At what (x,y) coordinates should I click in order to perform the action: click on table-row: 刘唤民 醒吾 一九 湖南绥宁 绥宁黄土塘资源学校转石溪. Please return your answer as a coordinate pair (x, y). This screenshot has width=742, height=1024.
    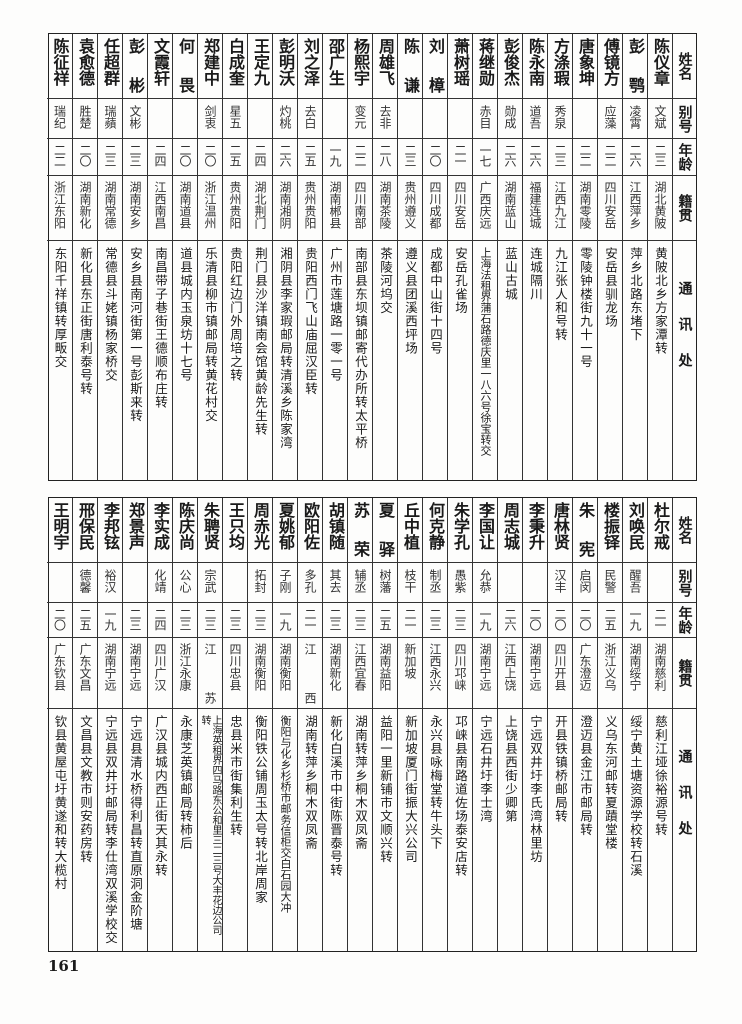
    Looking at the image, I should click on (634, 724).